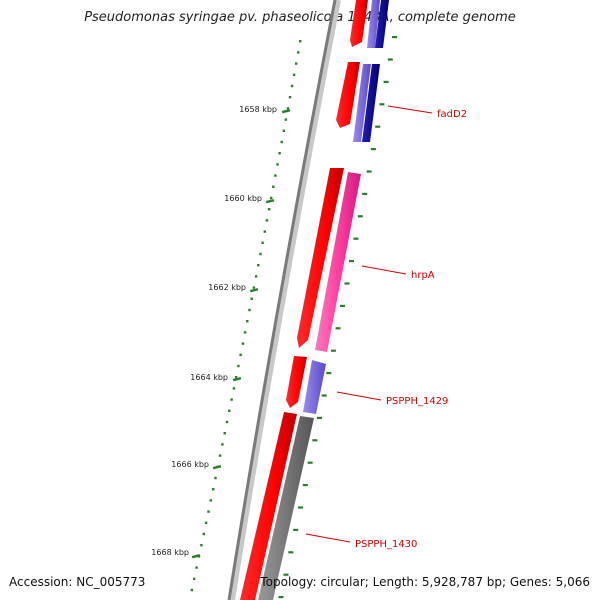  I want to click on svg-text: PSPPH_1429, so click(417, 401).